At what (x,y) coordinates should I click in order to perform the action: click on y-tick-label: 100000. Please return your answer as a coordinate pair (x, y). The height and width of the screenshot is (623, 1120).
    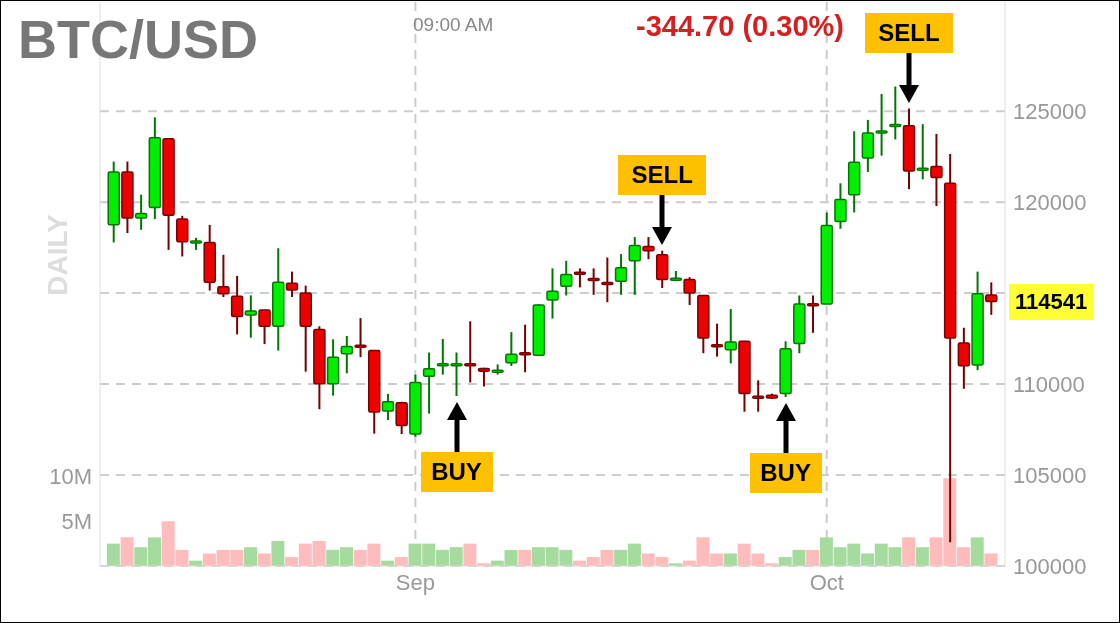
    Looking at the image, I should click on (1050, 566).